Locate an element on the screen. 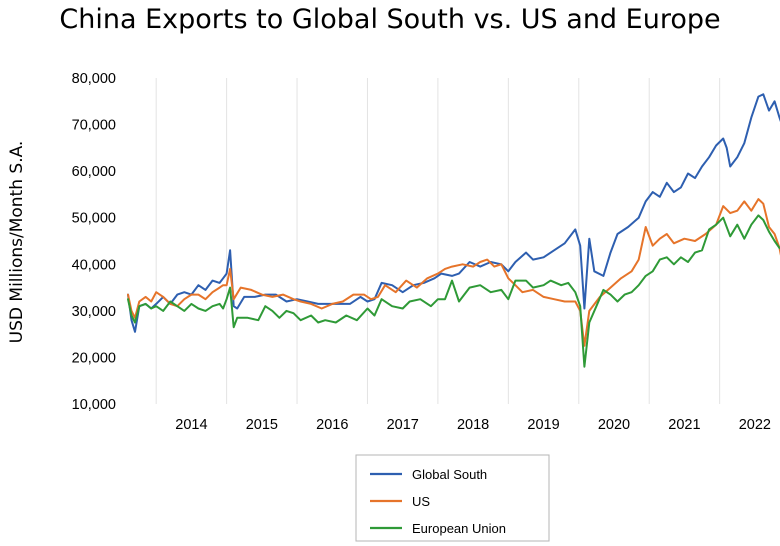  legend-label: European Union is located at coordinates (459, 528).